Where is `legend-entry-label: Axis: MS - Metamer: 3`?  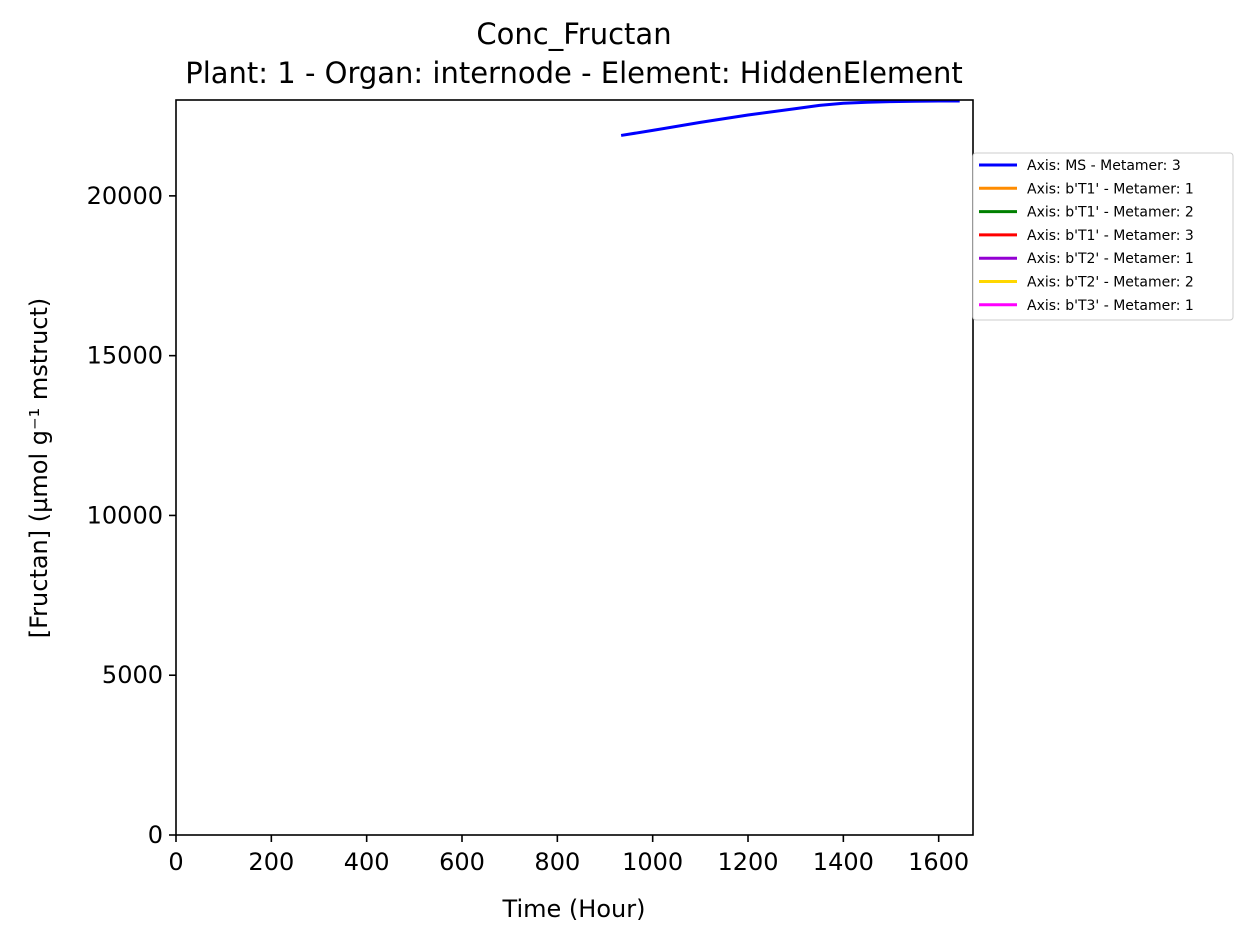 legend-entry-label: Axis: MS - Metamer: 3 is located at coordinates (1104, 166).